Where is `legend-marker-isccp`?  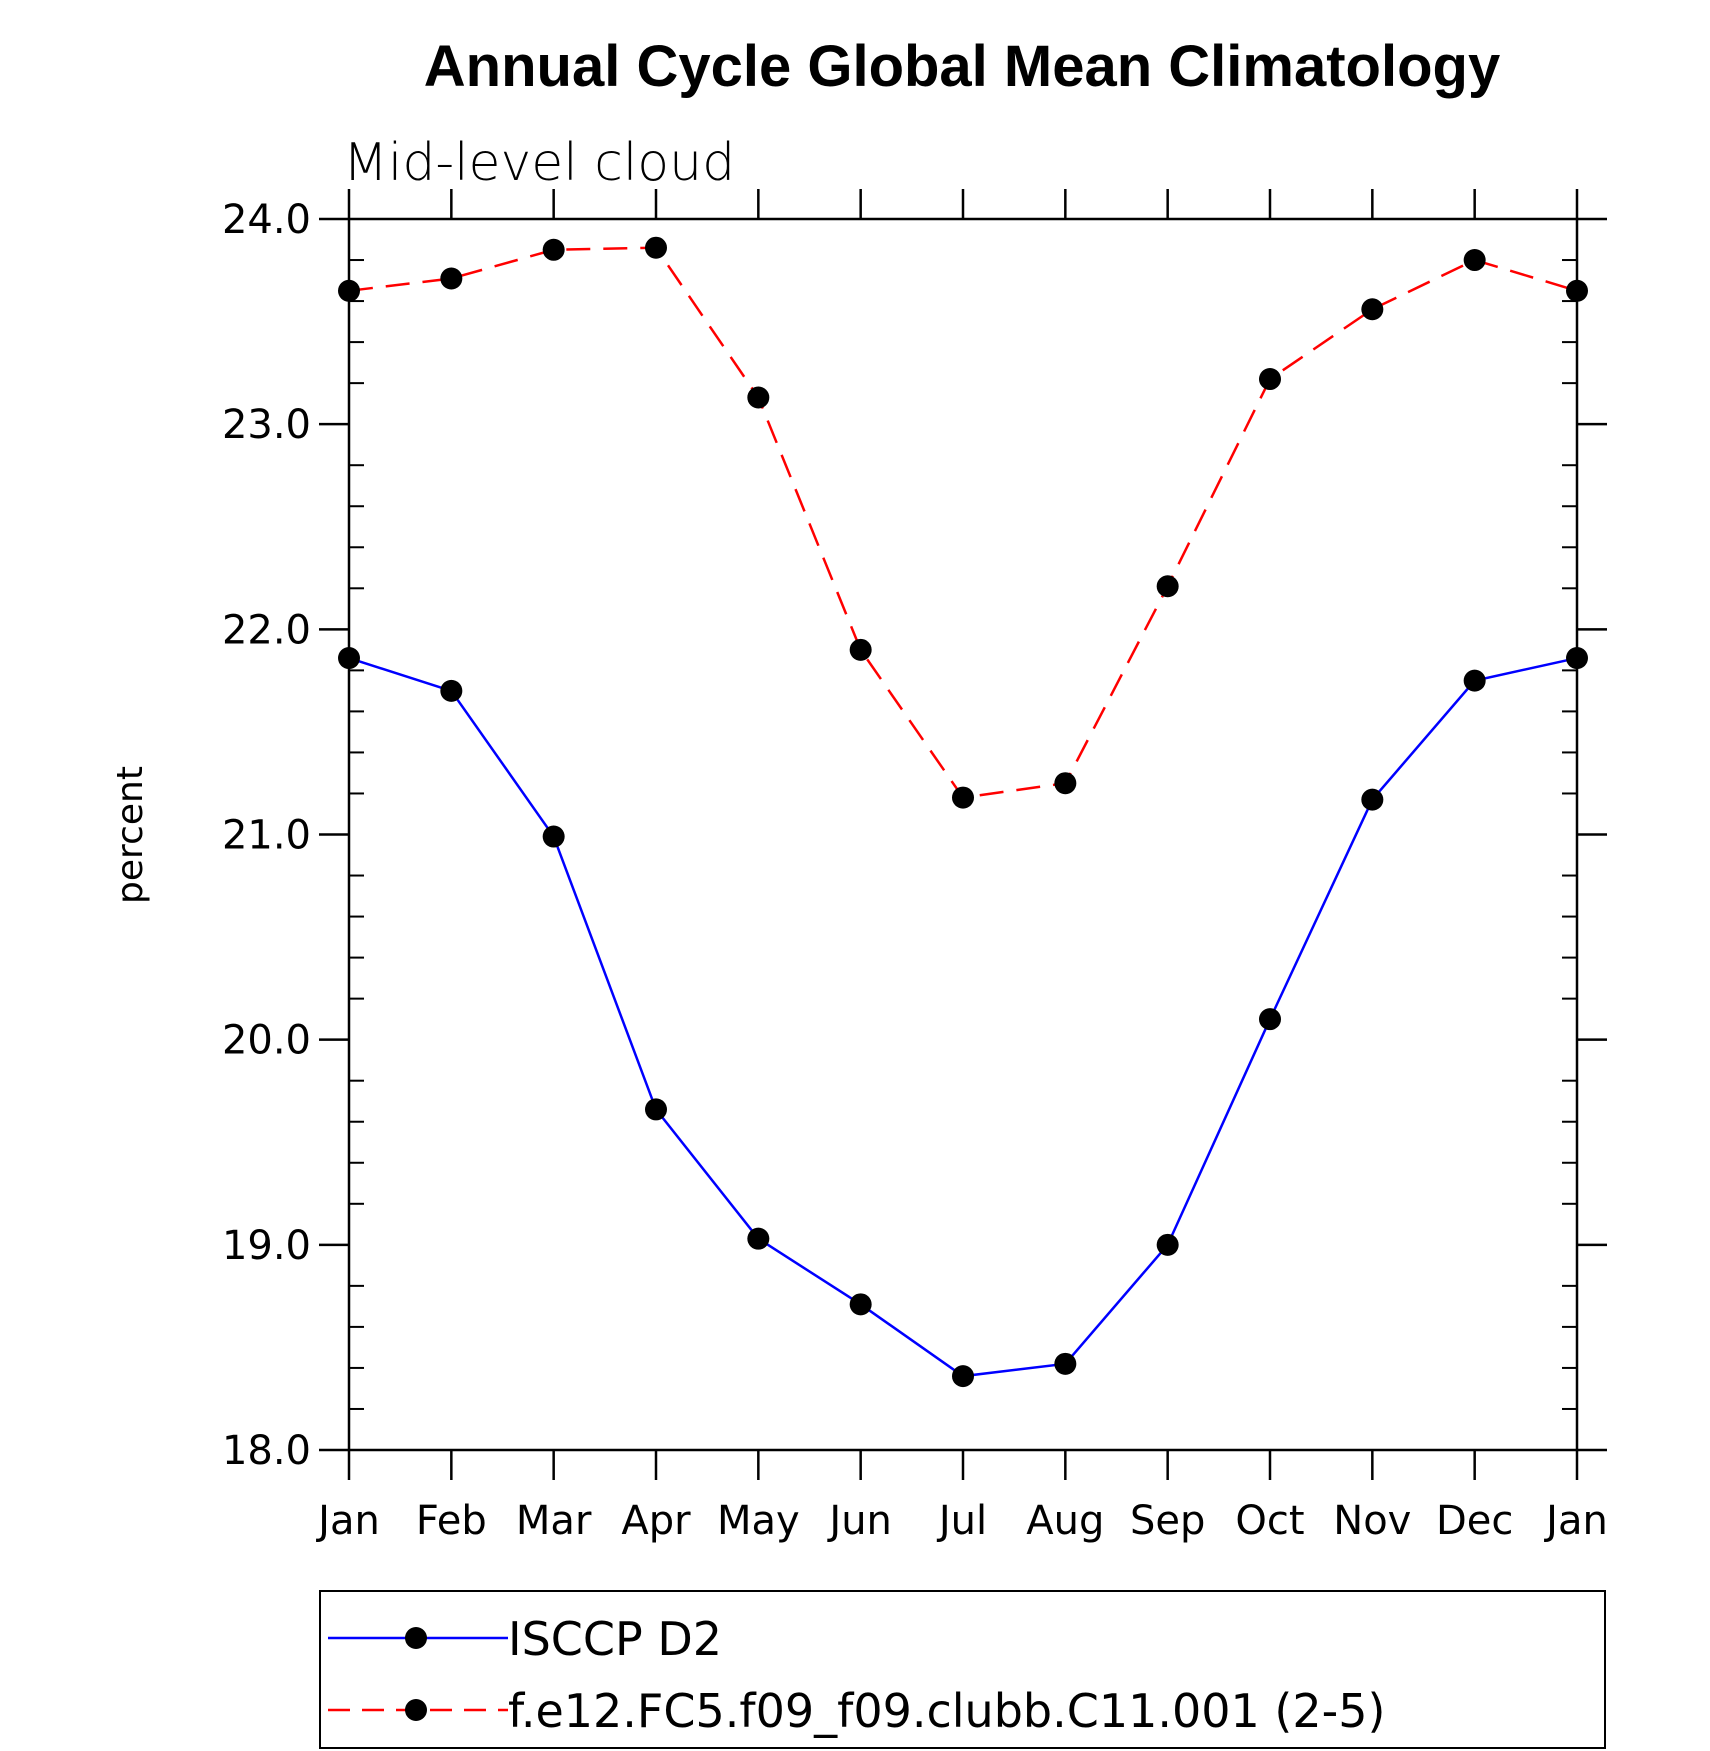
legend-marker-isccp is located at coordinates (416, 1638).